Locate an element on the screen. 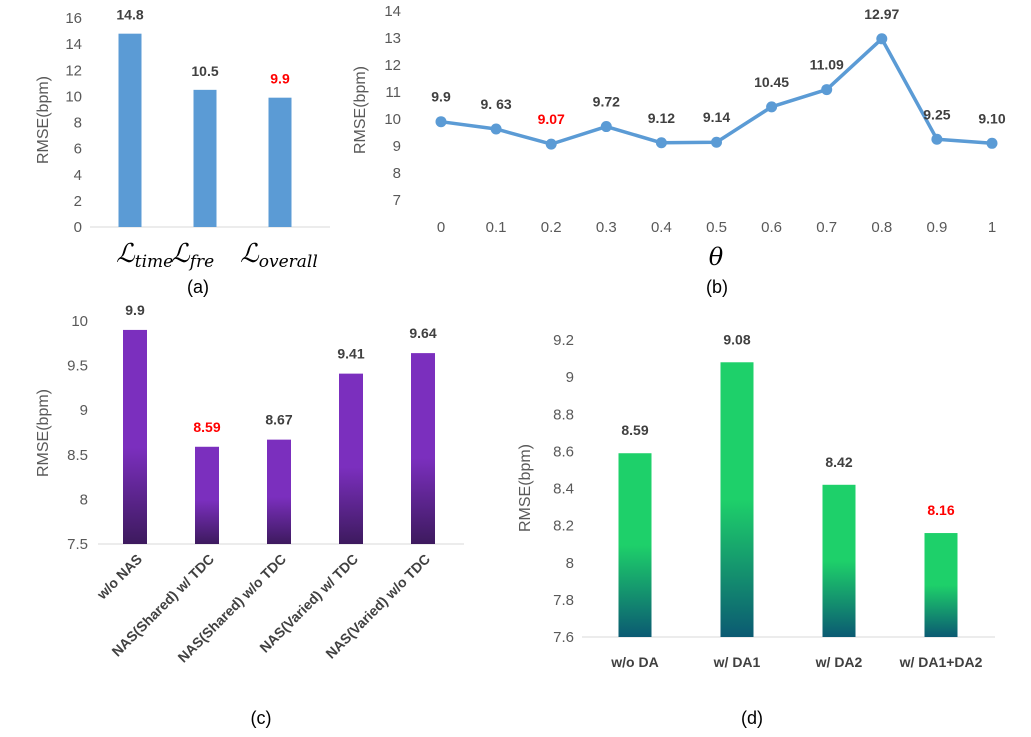 This screenshot has width=1031, height=737. chart-a-y-tick-label: 8 is located at coordinates (78, 123).